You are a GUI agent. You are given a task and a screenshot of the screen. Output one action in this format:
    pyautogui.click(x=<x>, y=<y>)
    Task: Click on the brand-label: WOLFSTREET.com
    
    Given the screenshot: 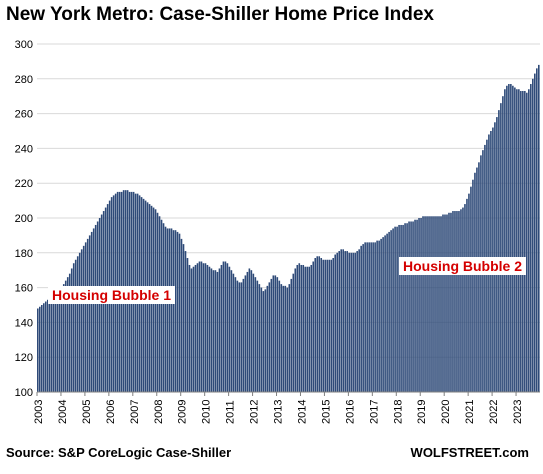 What is the action you would take?
    pyautogui.click(x=469, y=452)
    